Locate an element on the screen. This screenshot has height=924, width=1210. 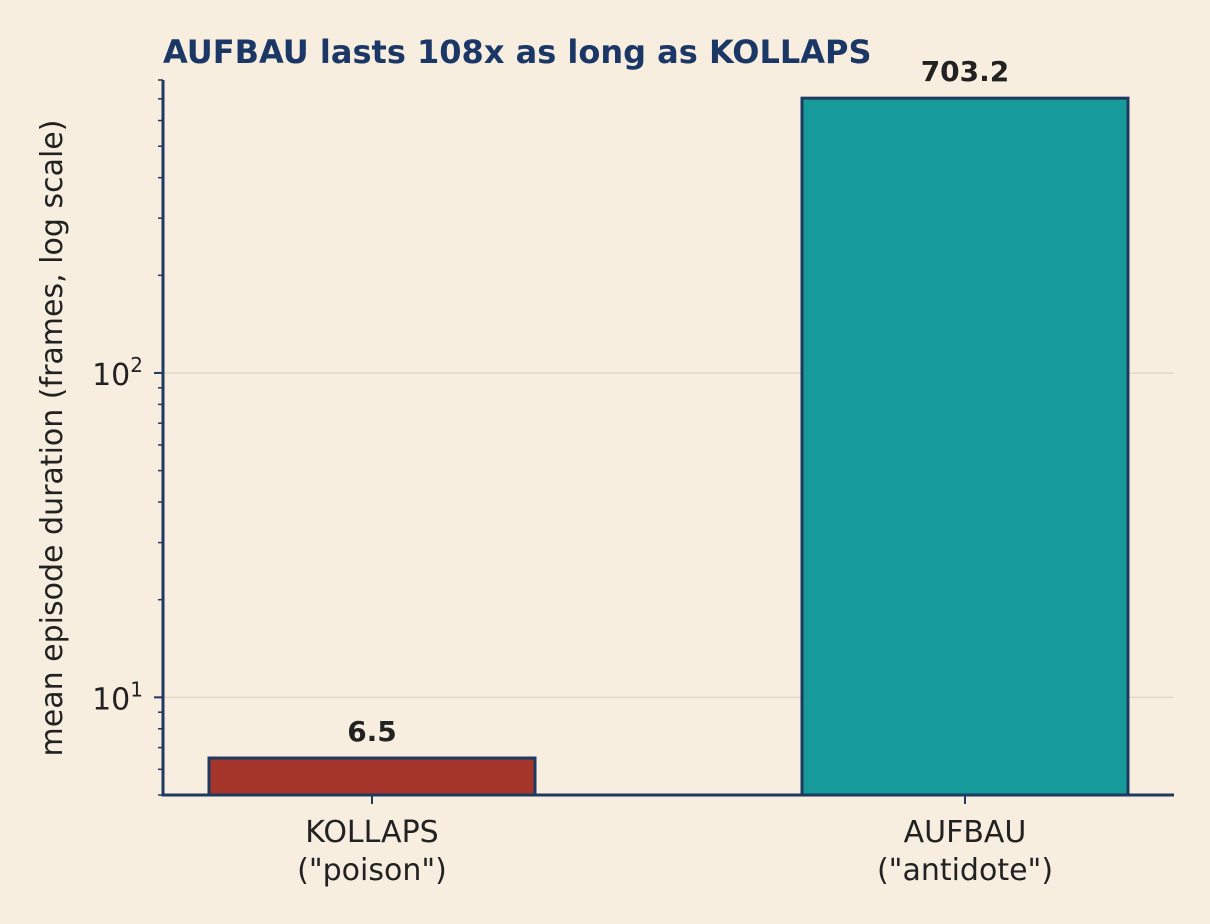
value-label: 703.2 is located at coordinates (965, 71).